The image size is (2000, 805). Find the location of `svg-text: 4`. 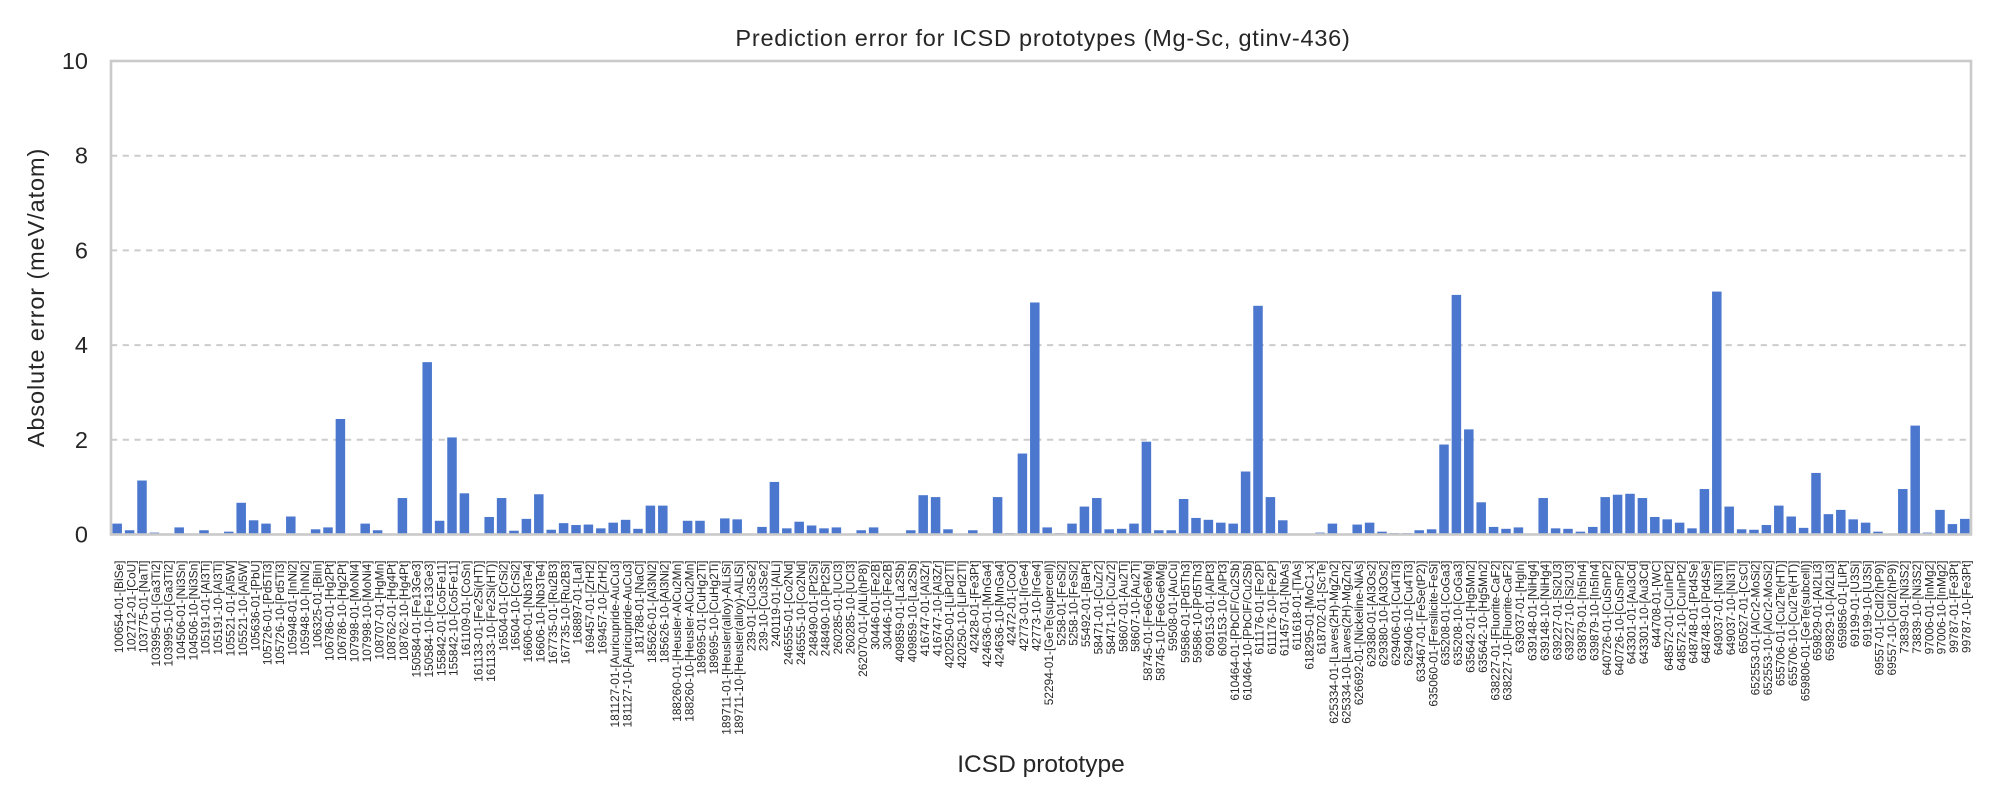

svg-text: 4 is located at coordinates (81, 345).